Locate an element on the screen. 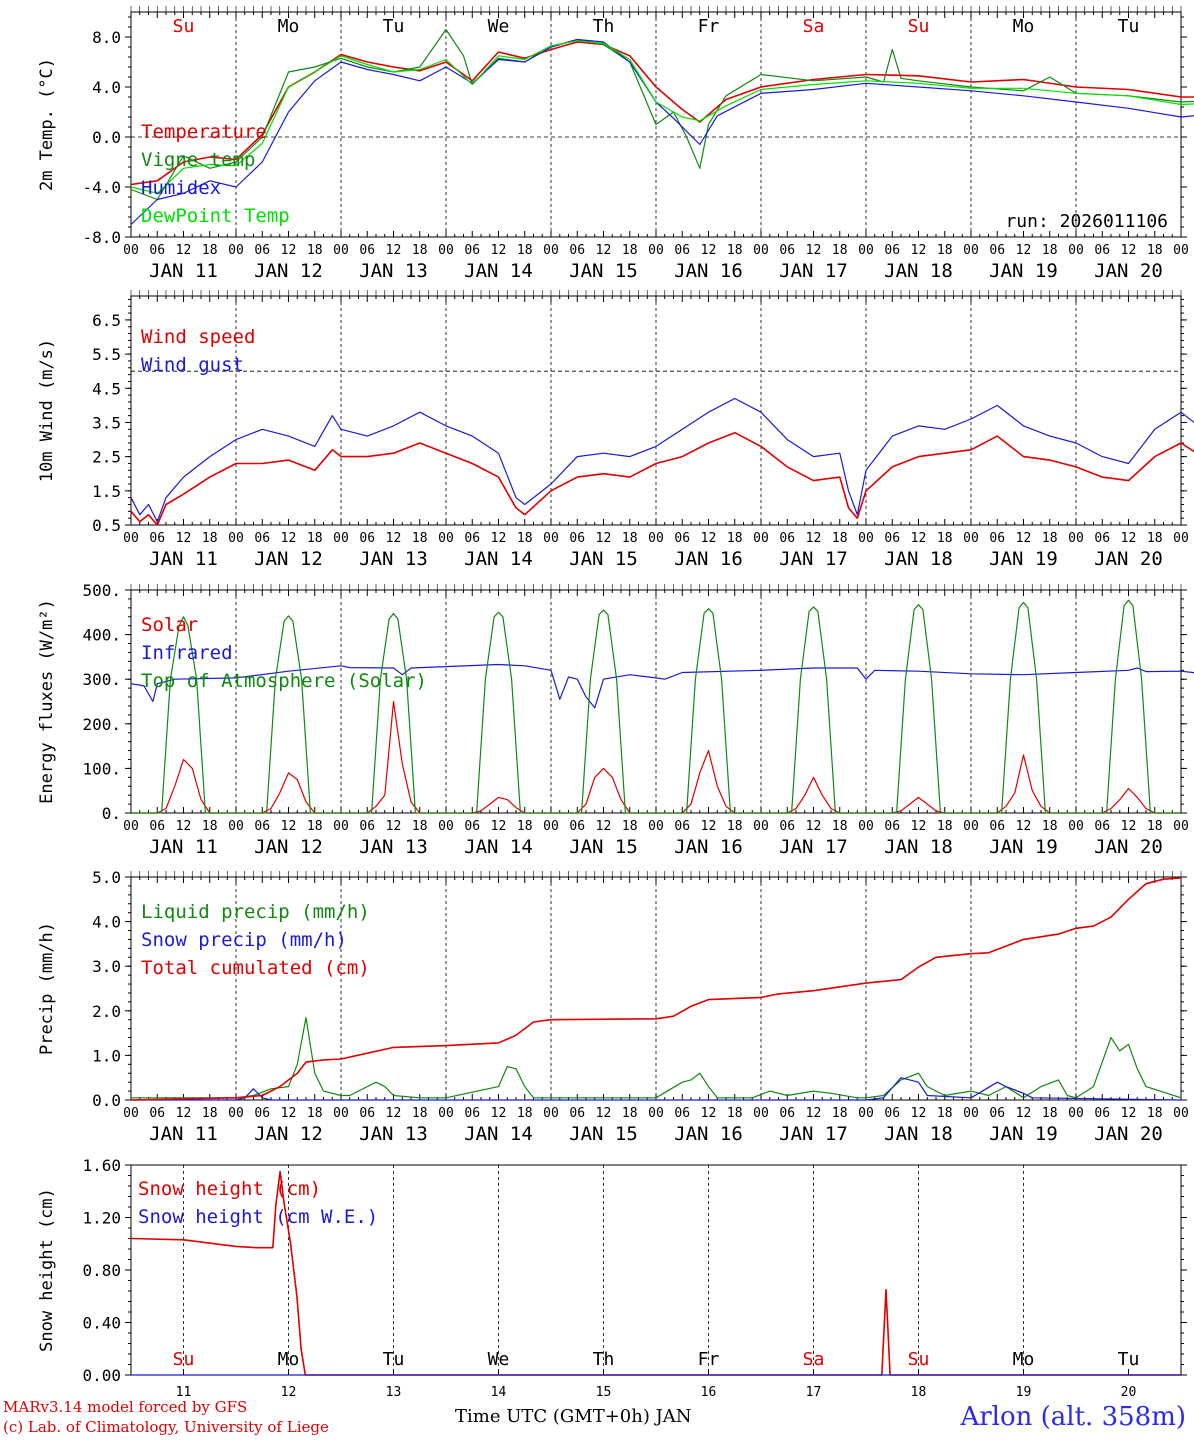 This screenshot has width=1194, height=1440. y-tick-label: 4.0 is located at coordinates (106, 922).